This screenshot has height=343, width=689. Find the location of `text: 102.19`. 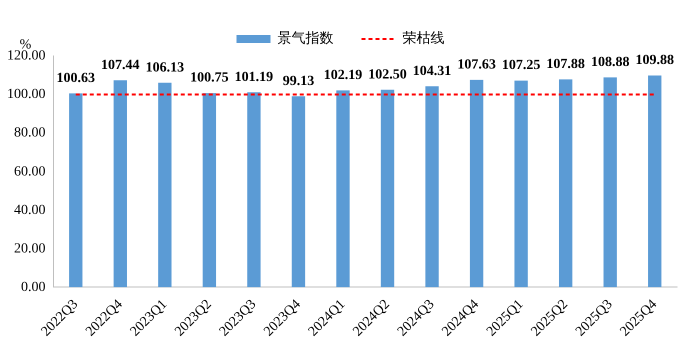

text: 102.19 is located at coordinates (343, 75).